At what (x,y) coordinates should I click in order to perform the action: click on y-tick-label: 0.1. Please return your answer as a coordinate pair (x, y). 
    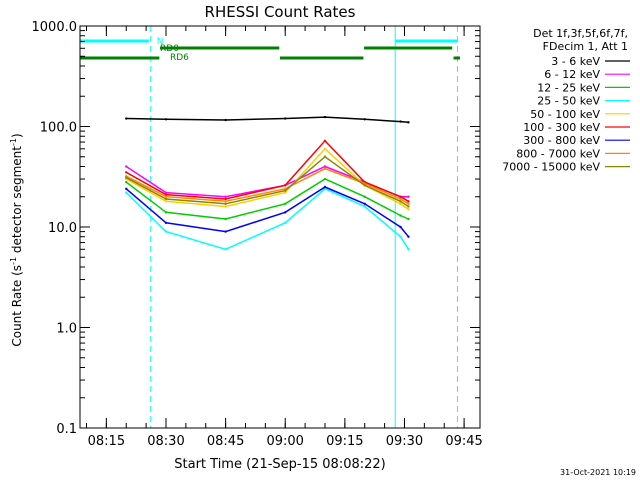
    Looking at the image, I should click on (66, 429).